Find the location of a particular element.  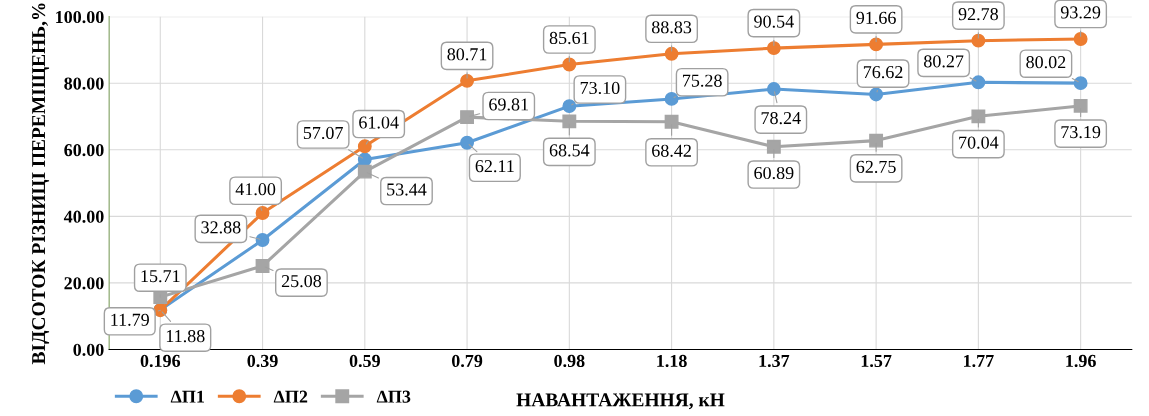

y-tick-label: 0.00 is located at coordinates (88, 349).